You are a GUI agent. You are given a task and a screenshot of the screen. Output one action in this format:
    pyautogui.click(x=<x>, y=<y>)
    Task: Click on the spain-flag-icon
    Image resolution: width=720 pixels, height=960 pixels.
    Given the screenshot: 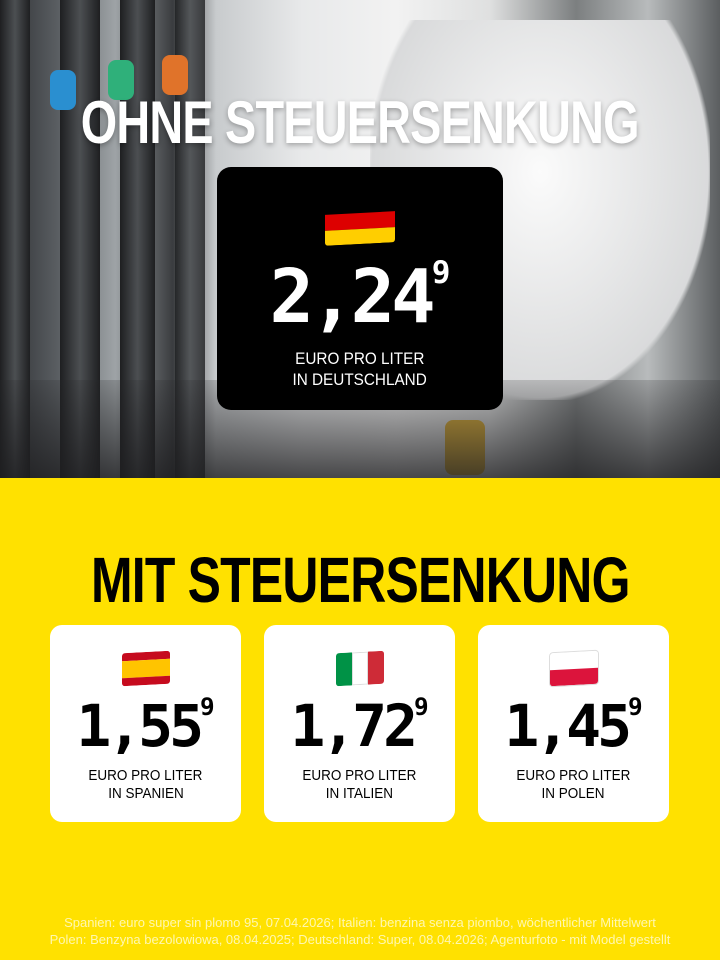 What is the action you would take?
    pyautogui.click(x=145, y=668)
    